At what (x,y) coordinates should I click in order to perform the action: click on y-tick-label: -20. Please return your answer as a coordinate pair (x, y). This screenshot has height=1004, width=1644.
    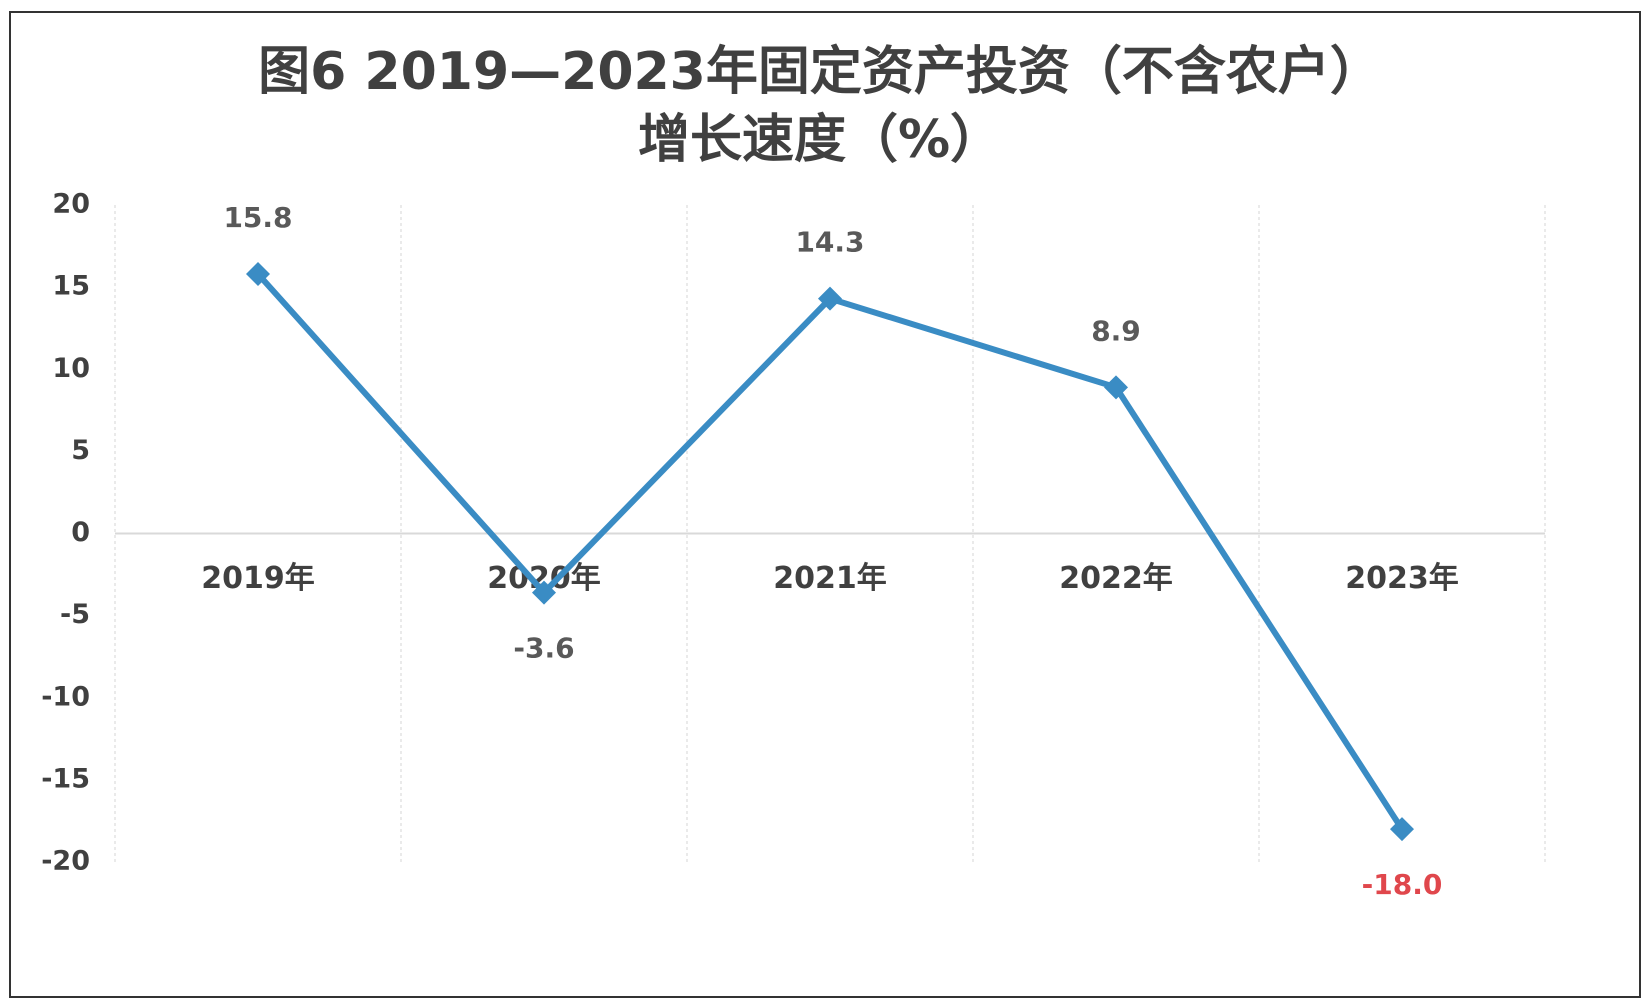
    Looking at the image, I should click on (65, 861).